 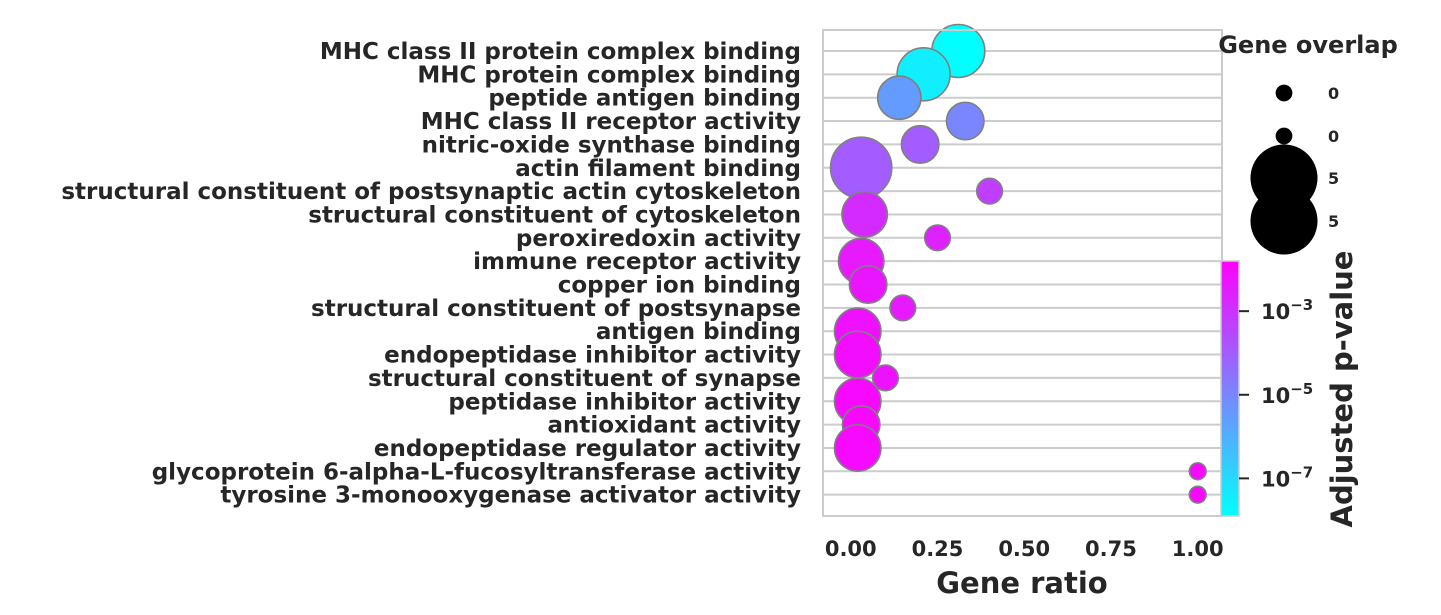 What do you see at coordinates (658, 169) in the screenshot?
I see `category-label: actin filament binding` at bounding box center [658, 169].